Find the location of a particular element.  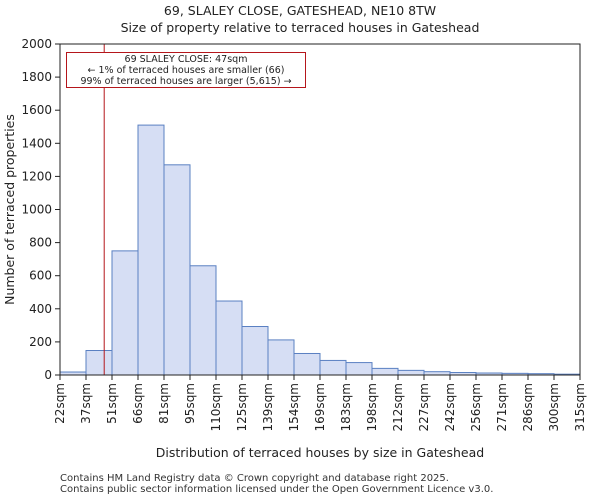

y-axis-label: Number of terraced properties is located at coordinates (9, 209).